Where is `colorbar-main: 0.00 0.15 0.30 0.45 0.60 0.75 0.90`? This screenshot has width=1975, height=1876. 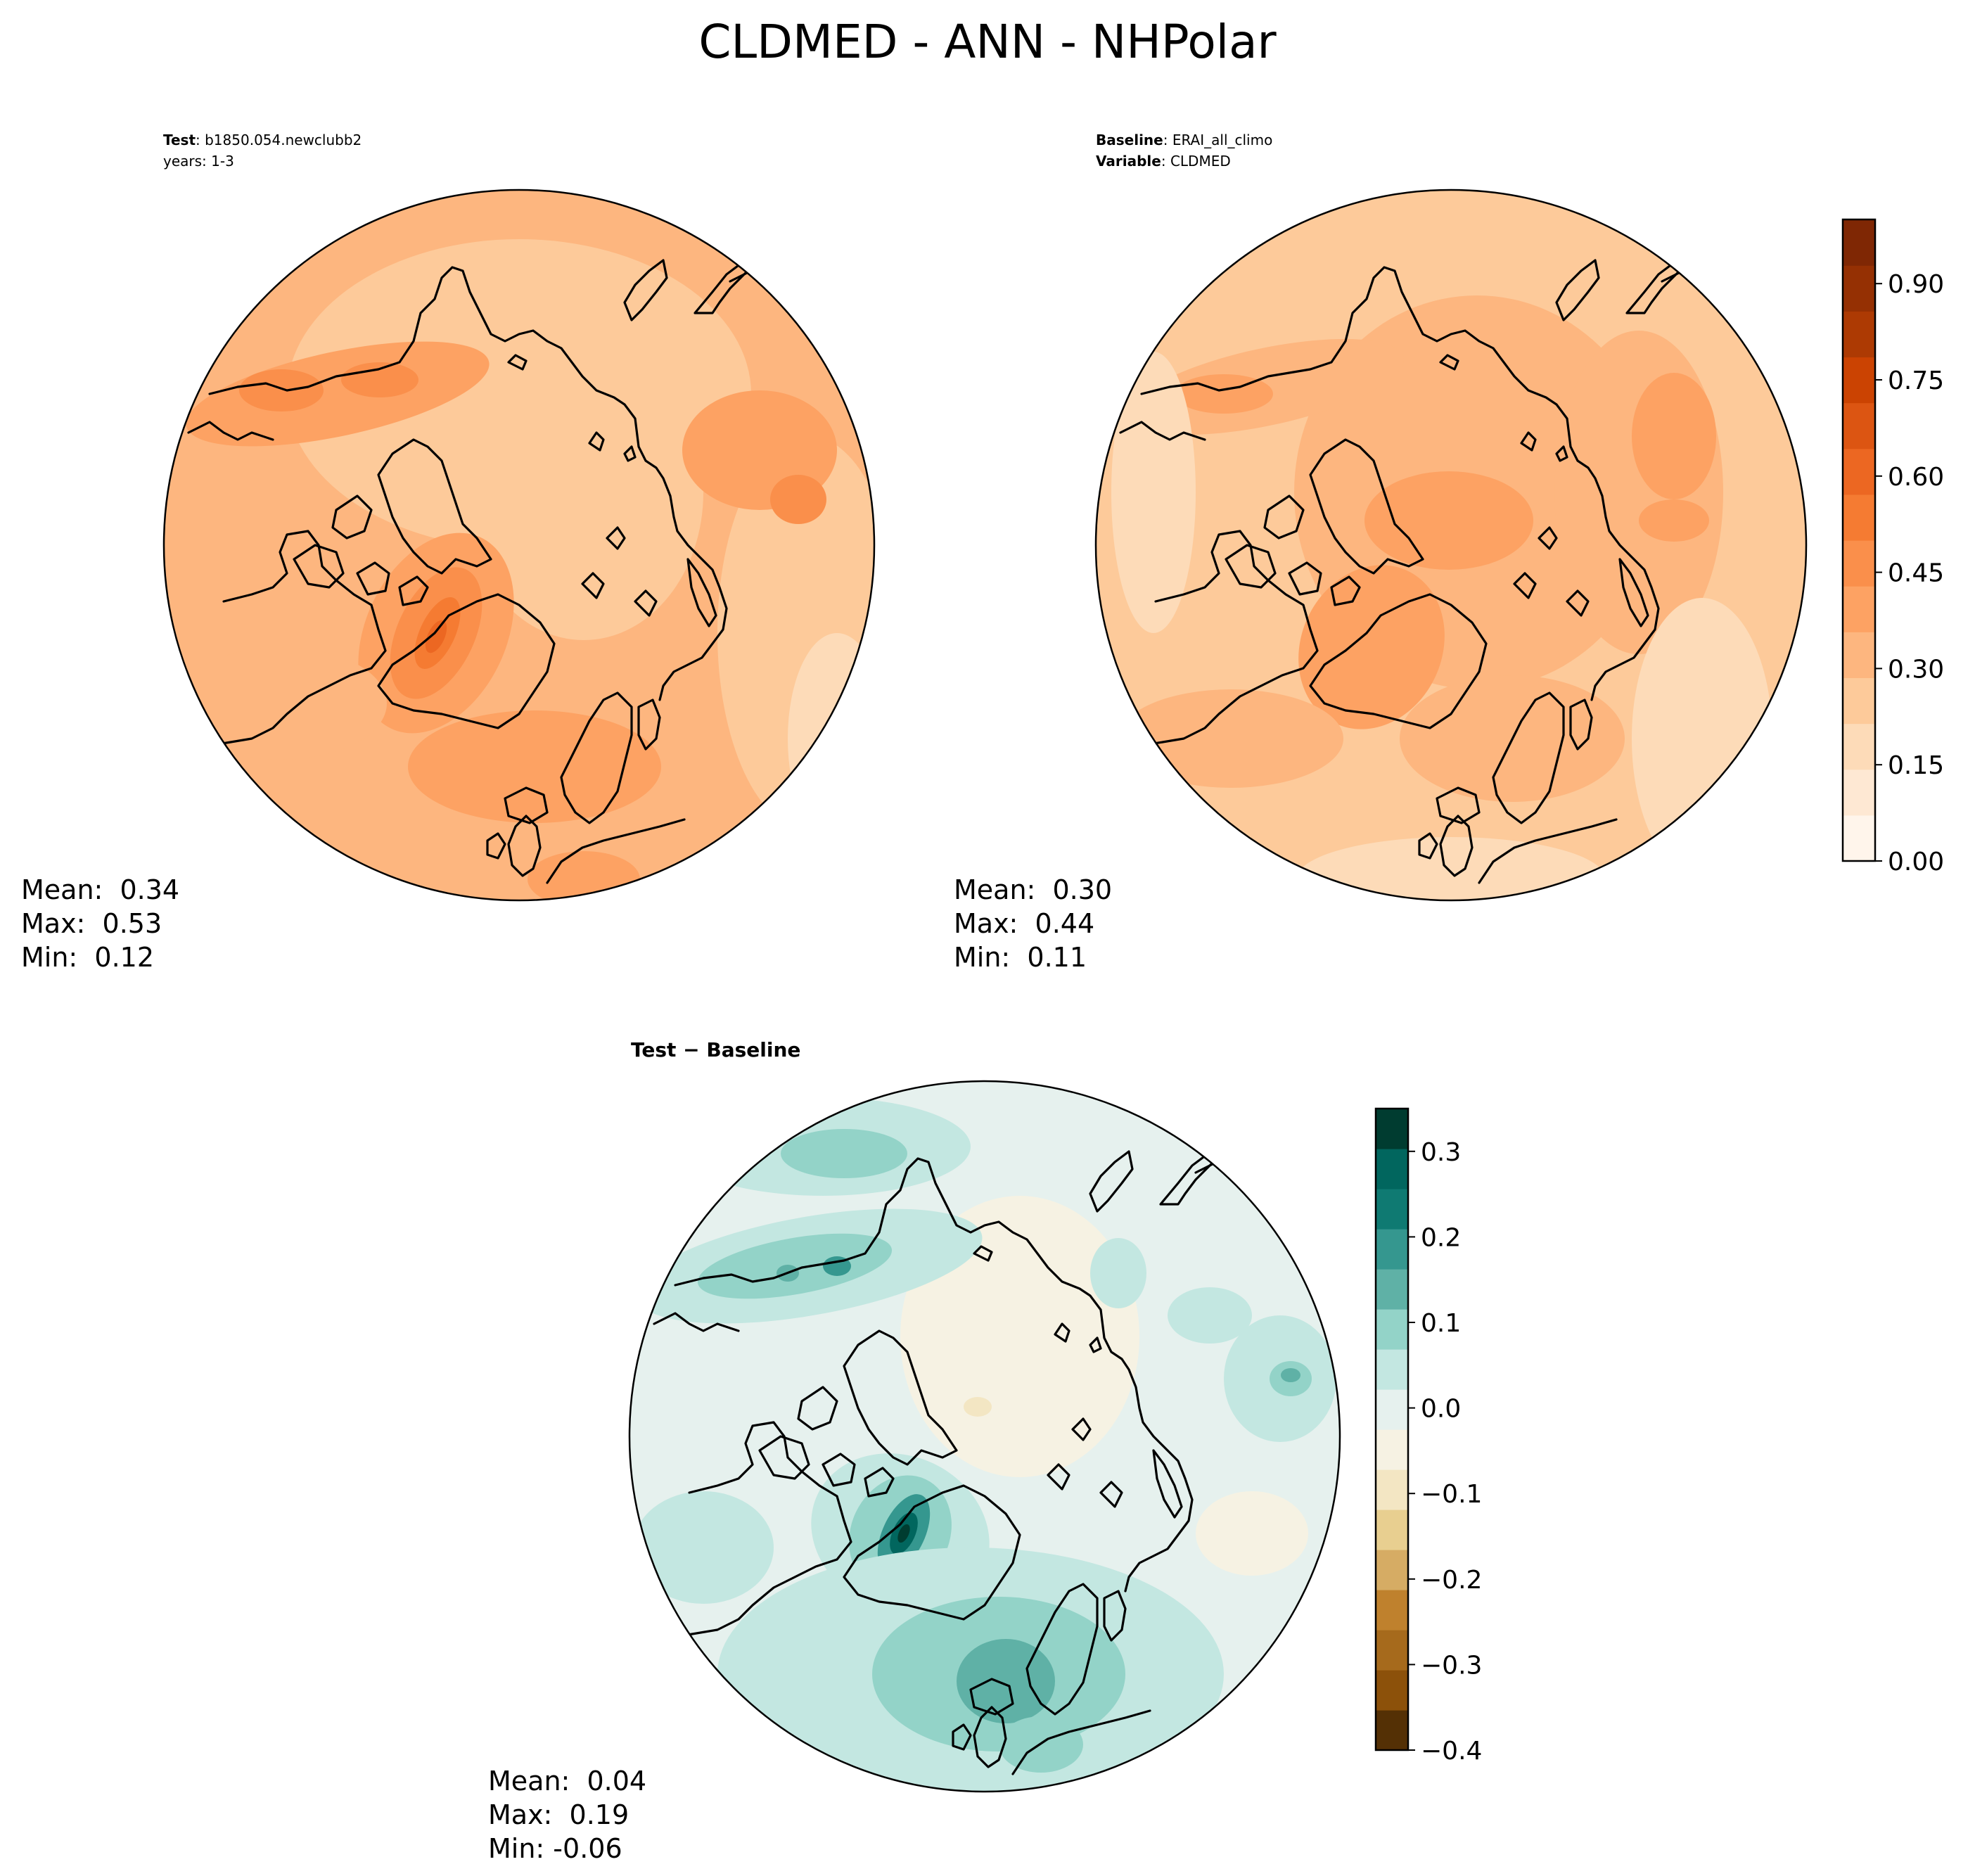 colorbar-main: 0.00 0.15 0.30 0.45 0.60 0.75 0.90 is located at coordinates (1892, 547).